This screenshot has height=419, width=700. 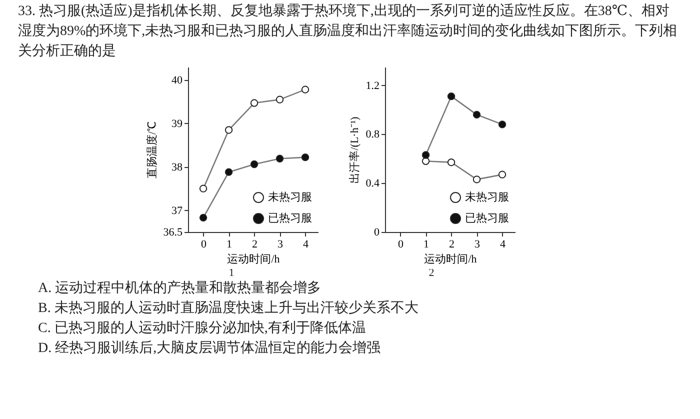 What do you see at coordinates (431, 273) in the screenshot?
I see `text: 2` at bounding box center [431, 273].